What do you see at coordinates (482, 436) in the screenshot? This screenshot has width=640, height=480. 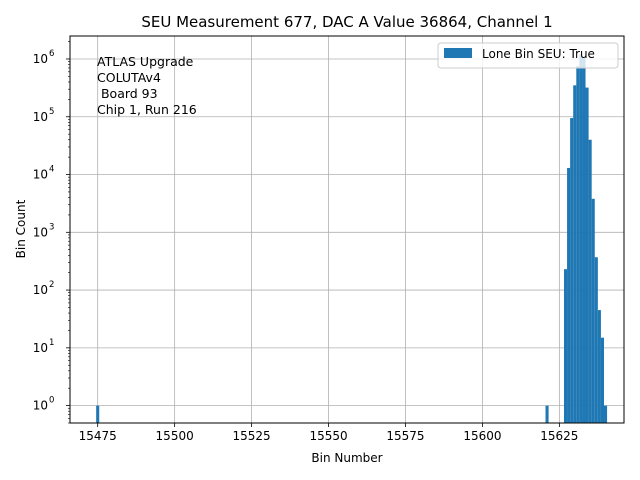 I see `x-tick-label: 15600` at bounding box center [482, 436].